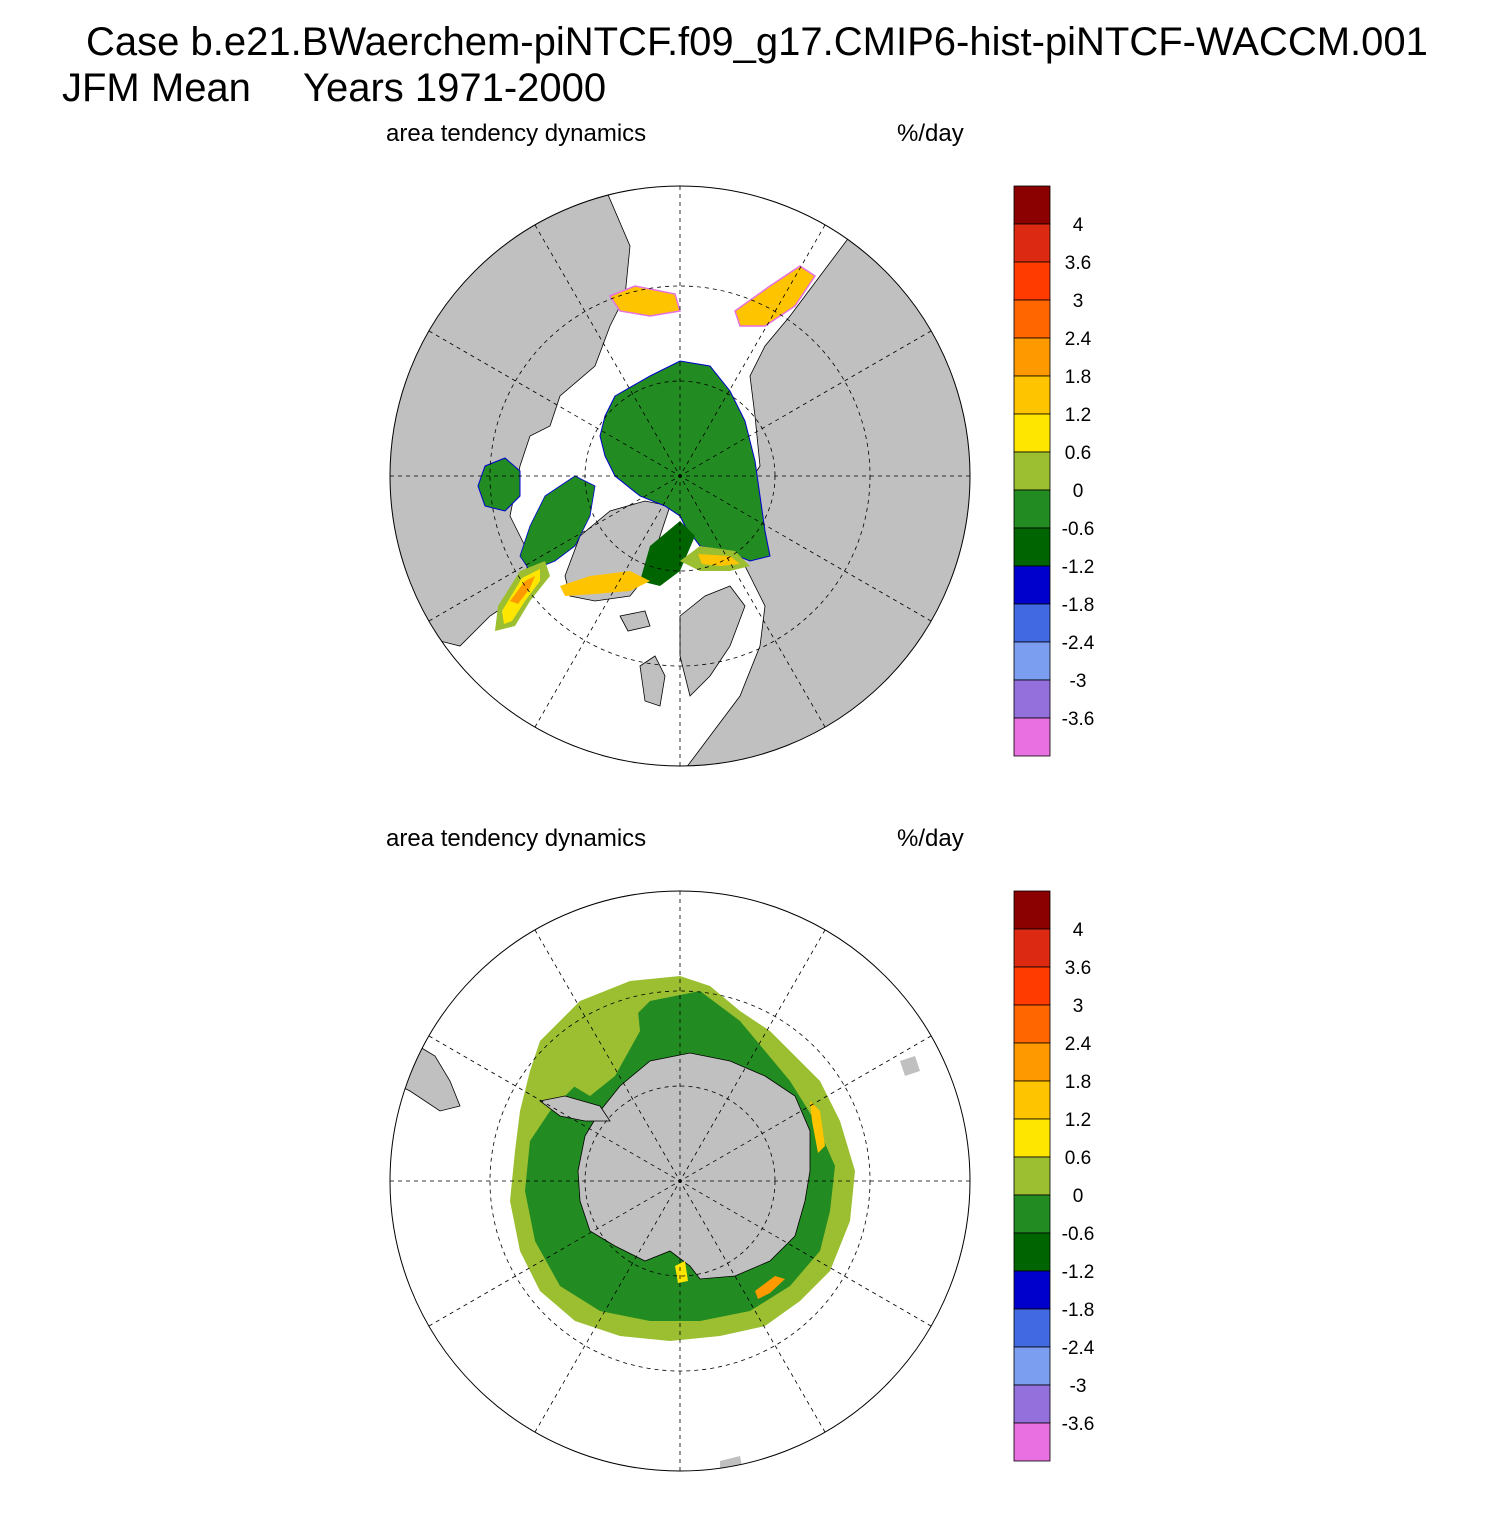  Describe the element at coordinates (817, 1127) in the screenshot. I see `ice-east-edge-yellow` at that location.